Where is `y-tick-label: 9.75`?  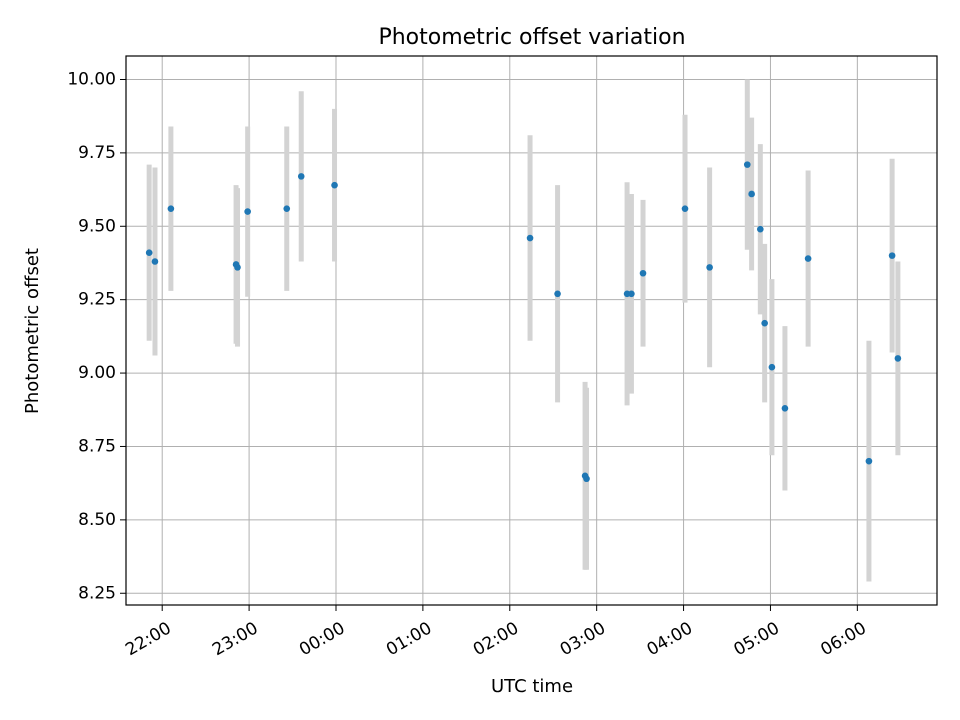 y-tick-label: 9.75 is located at coordinates (97, 153).